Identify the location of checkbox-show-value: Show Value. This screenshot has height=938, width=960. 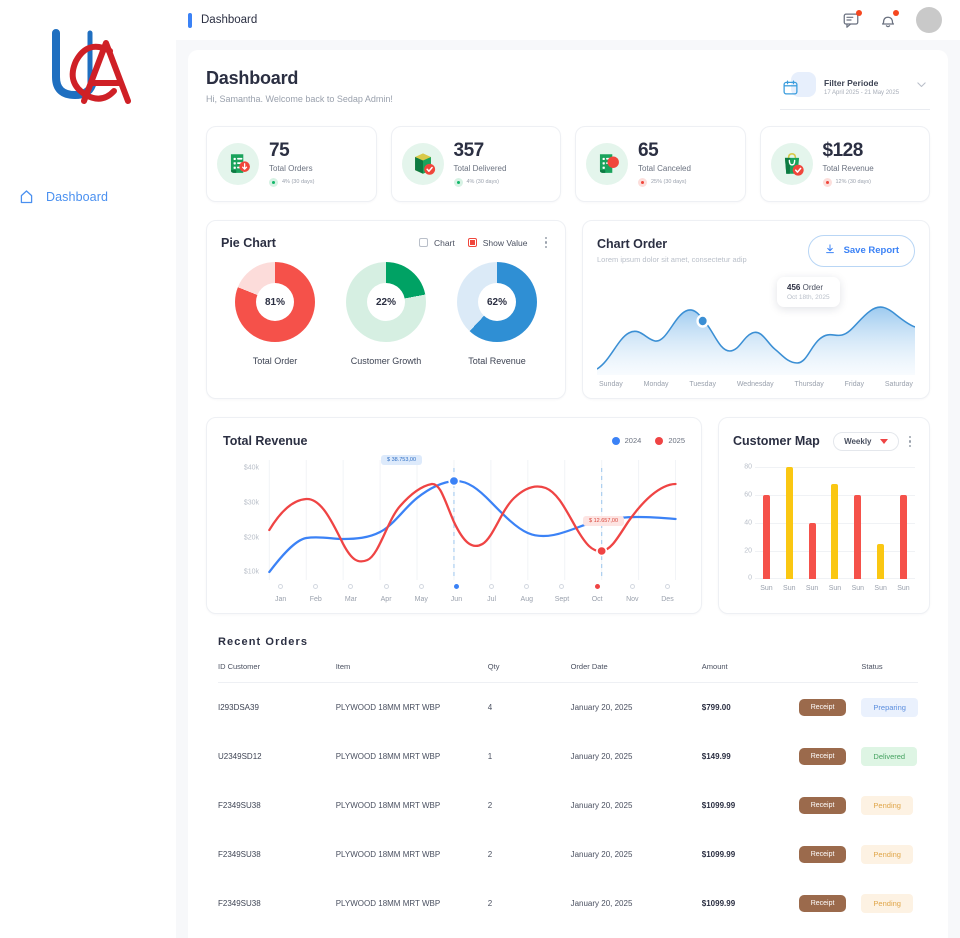
(497, 243).